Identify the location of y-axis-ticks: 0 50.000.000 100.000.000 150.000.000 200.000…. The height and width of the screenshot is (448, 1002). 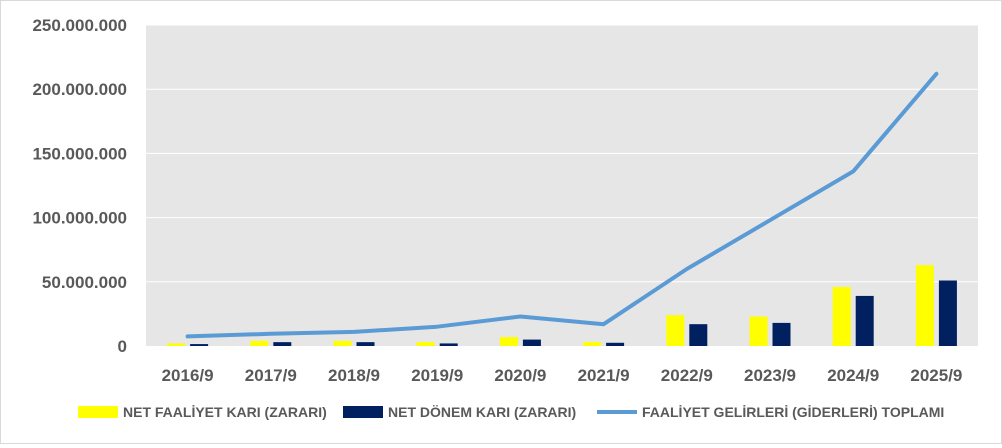
(79, 186).